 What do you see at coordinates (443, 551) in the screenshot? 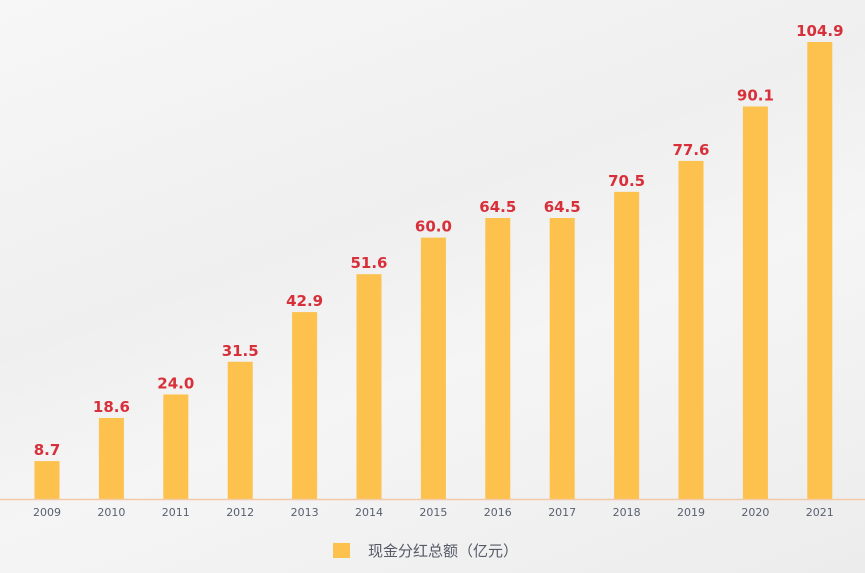
I see `legend-label: 现金分红总额（亿元）` at bounding box center [443, 551].